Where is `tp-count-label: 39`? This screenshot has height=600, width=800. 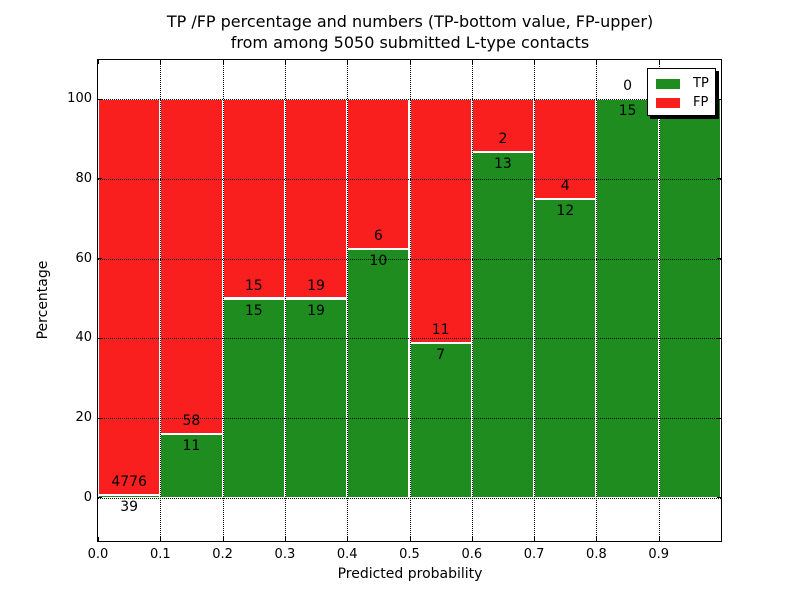 tp-count-label: 39 is located at coordinates (129, 506).